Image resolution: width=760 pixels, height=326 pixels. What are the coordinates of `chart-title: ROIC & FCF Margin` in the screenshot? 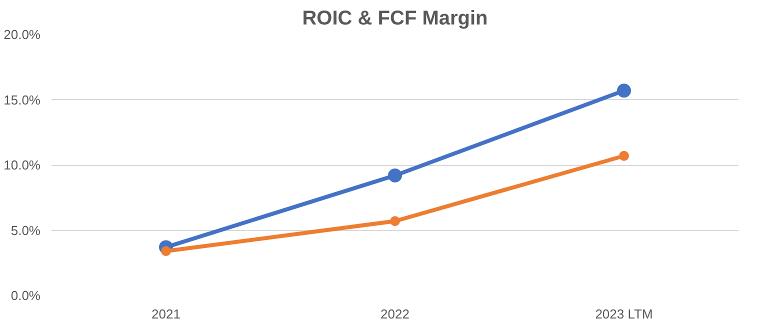 It's located at (395, 19).